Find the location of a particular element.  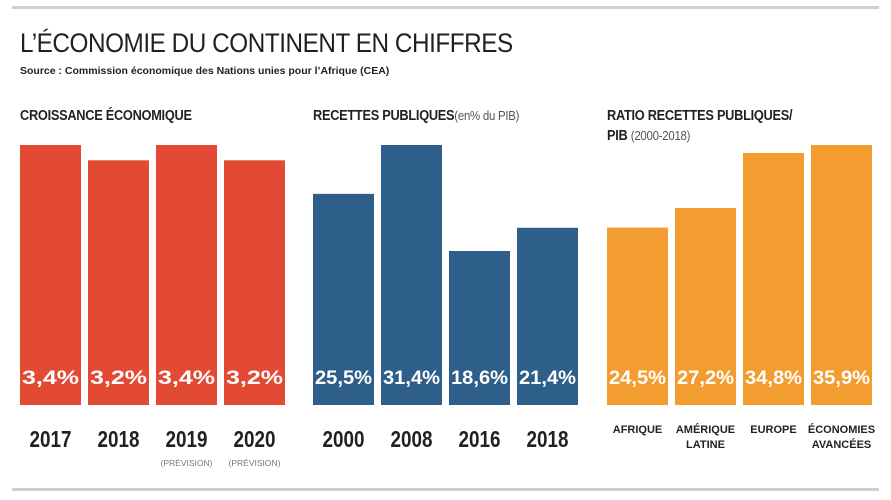

bar-value-label: 27,2% is located at coordinates (705, 378).